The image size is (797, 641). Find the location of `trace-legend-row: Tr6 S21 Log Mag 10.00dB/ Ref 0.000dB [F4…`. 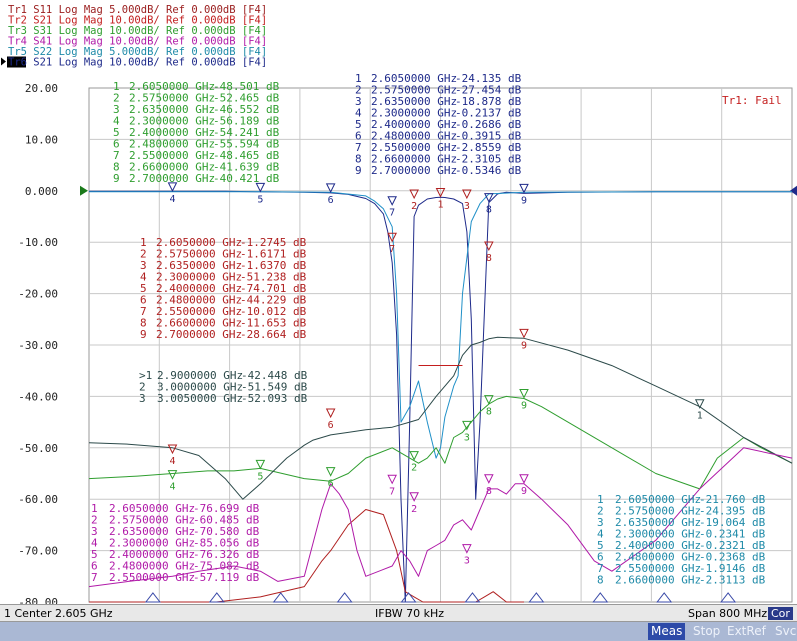

trace-legend-row: Tr6 S21 Log Mag 10.00dB/ Ref 0.000dB [F4… is located at coordinates (137, 63).